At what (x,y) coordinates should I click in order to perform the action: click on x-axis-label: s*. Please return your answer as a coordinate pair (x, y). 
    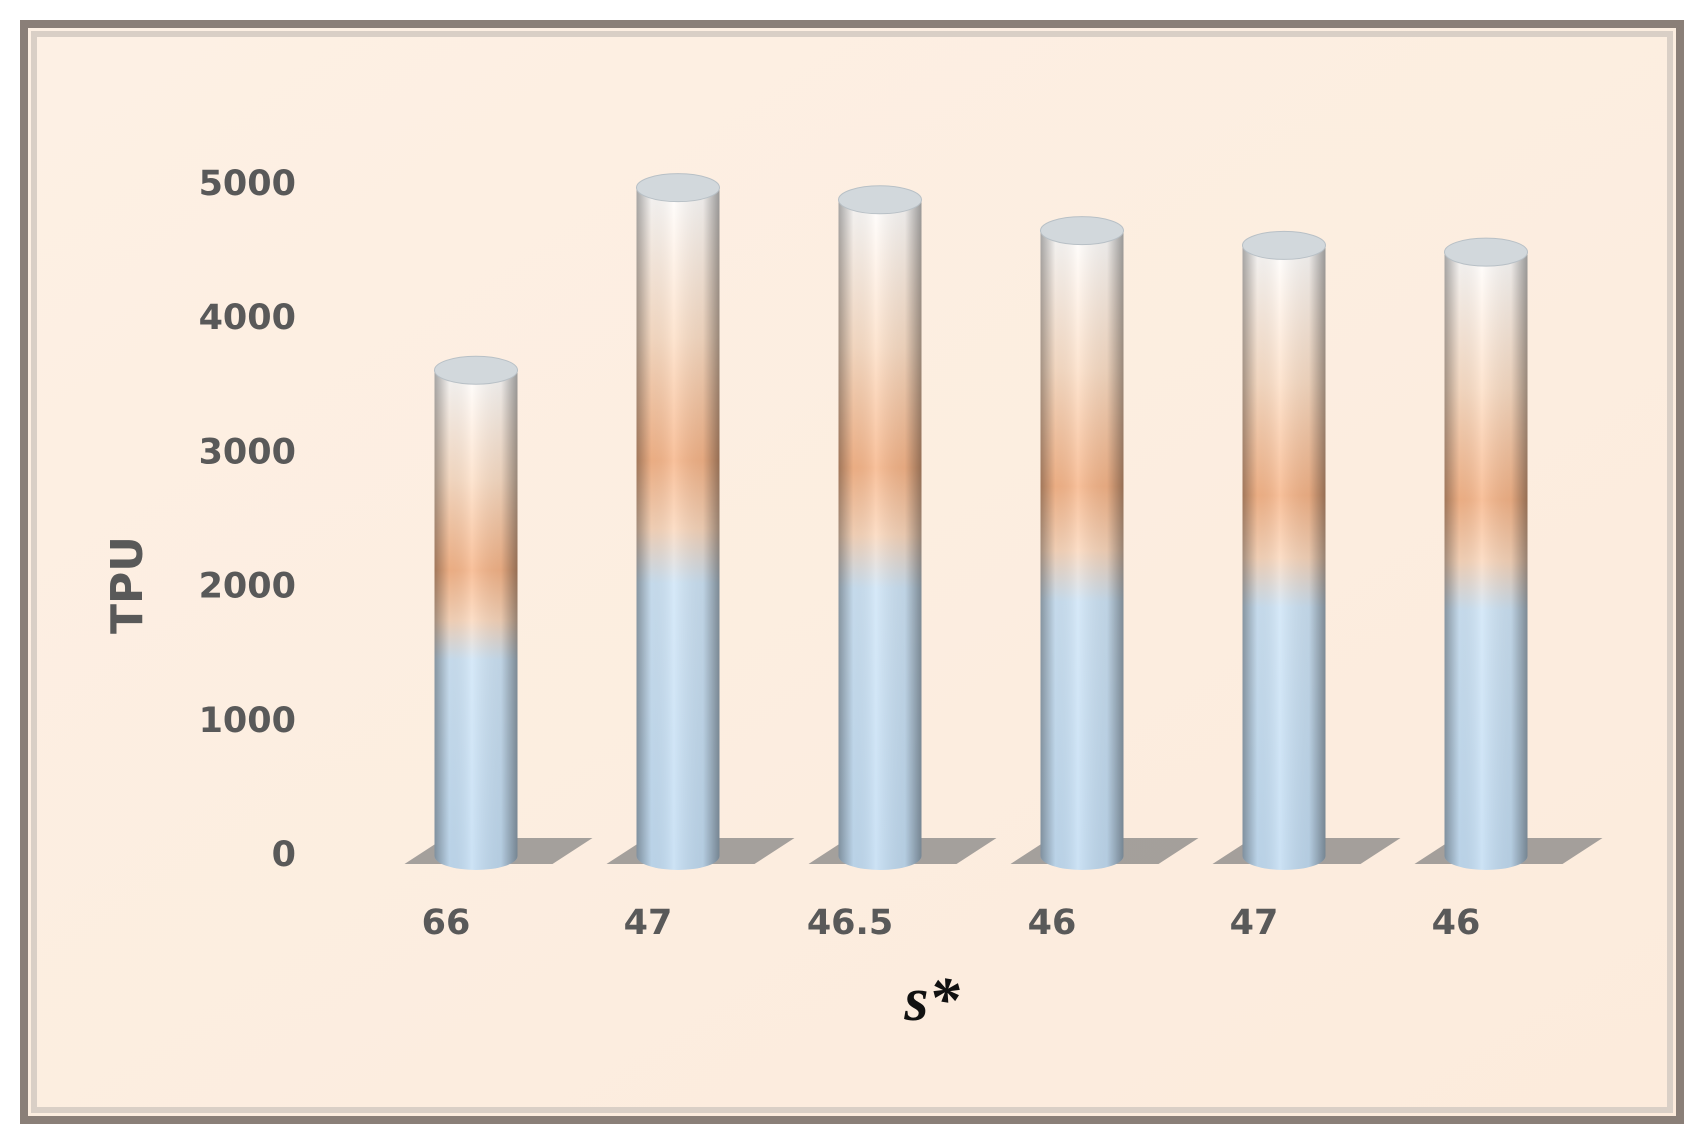
    Looking at the image, I should click on (931, 1000).